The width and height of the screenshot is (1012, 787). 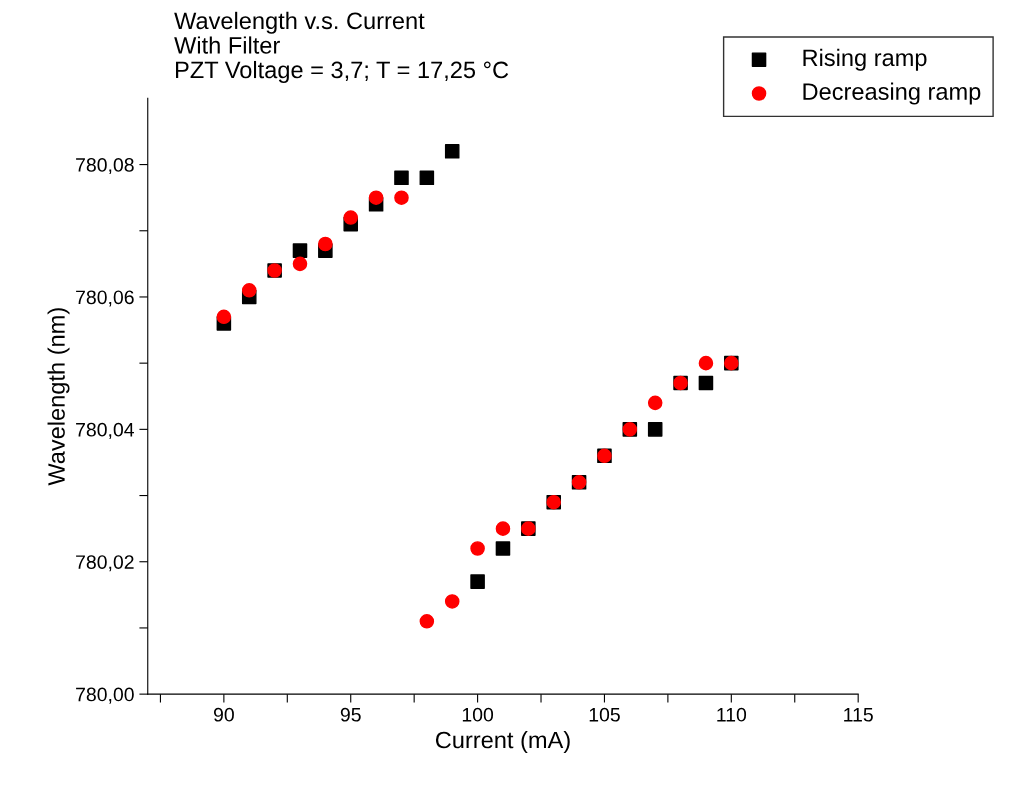 I want to click on x-axis-title: Current (mA), so click(x=502, y=742).